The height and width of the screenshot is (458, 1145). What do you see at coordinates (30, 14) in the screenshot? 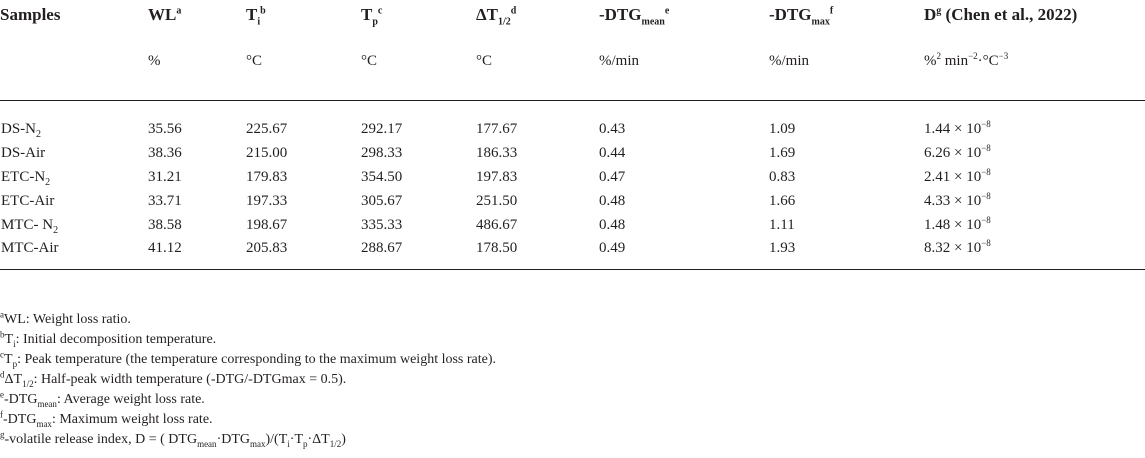
I see `header-samples: Samples` at bounding box center [30, 14].